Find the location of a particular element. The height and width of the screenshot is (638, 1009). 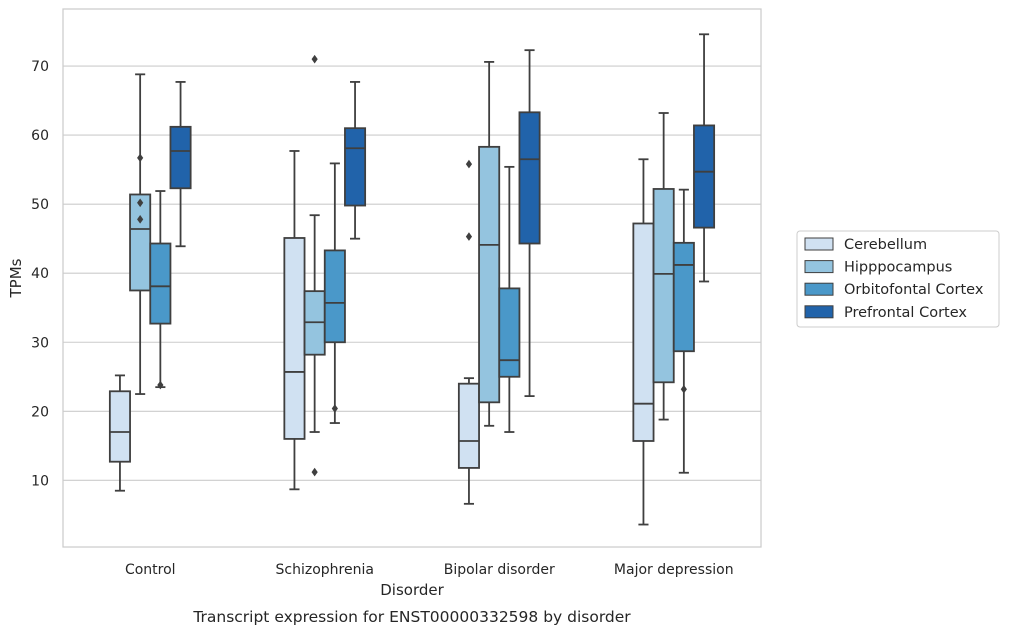

y-tick-label: 30 is located at coordinates (40, 343).